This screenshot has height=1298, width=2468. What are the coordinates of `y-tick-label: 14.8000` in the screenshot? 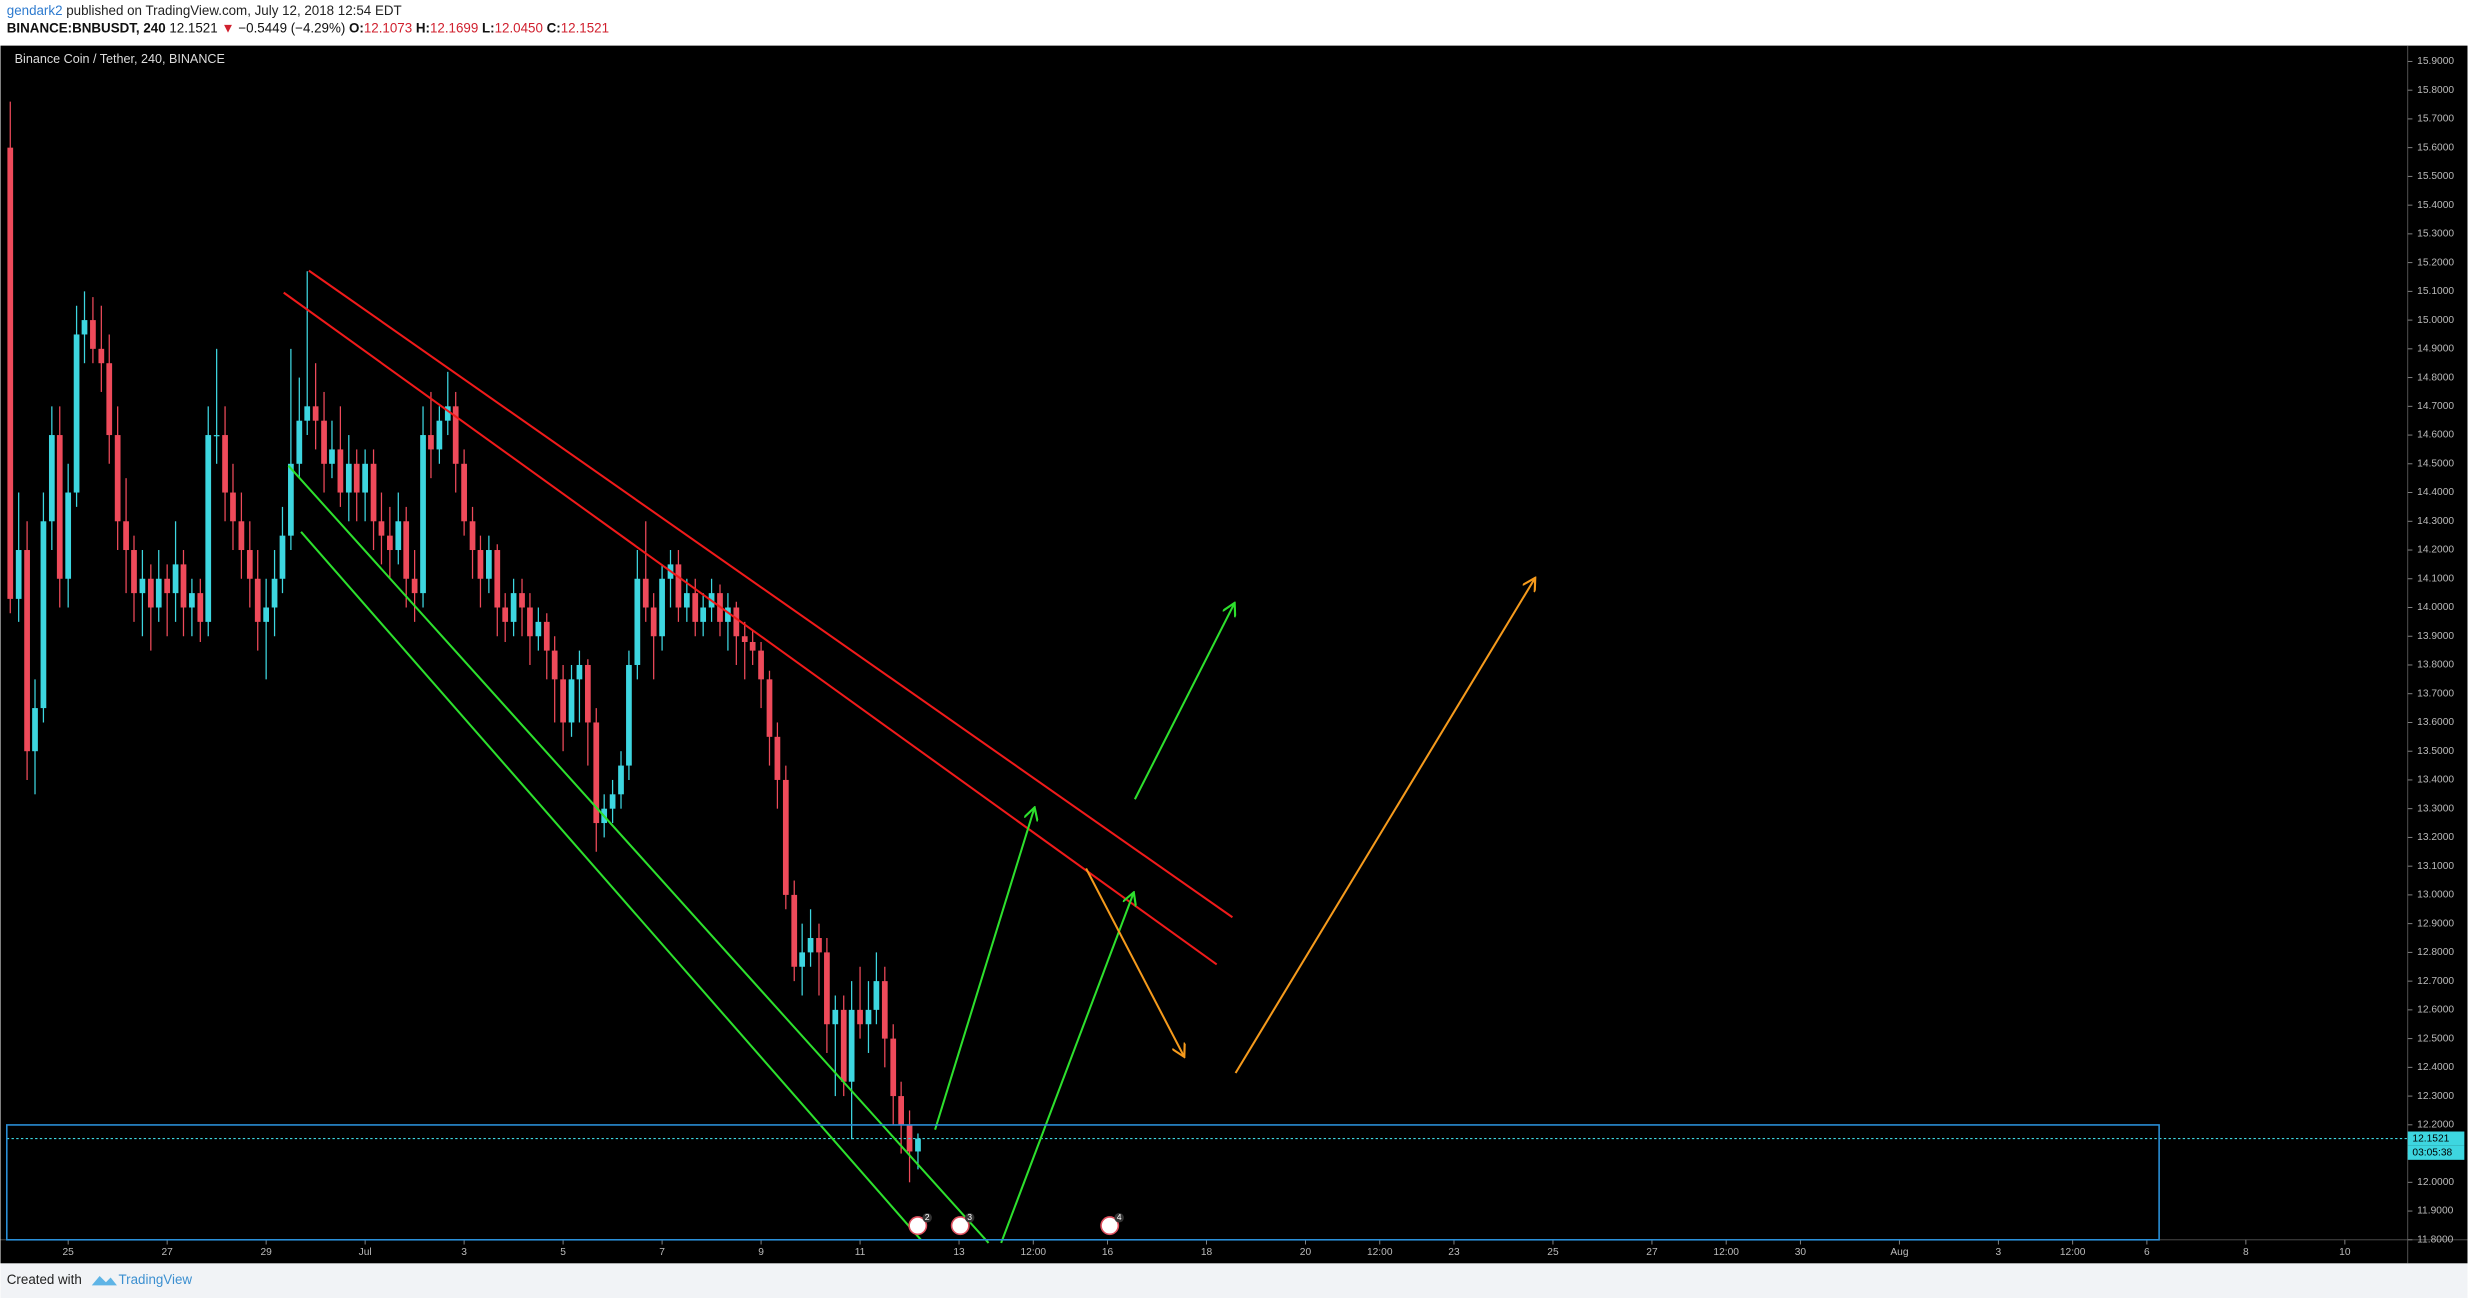 It's located at (2435, 377).